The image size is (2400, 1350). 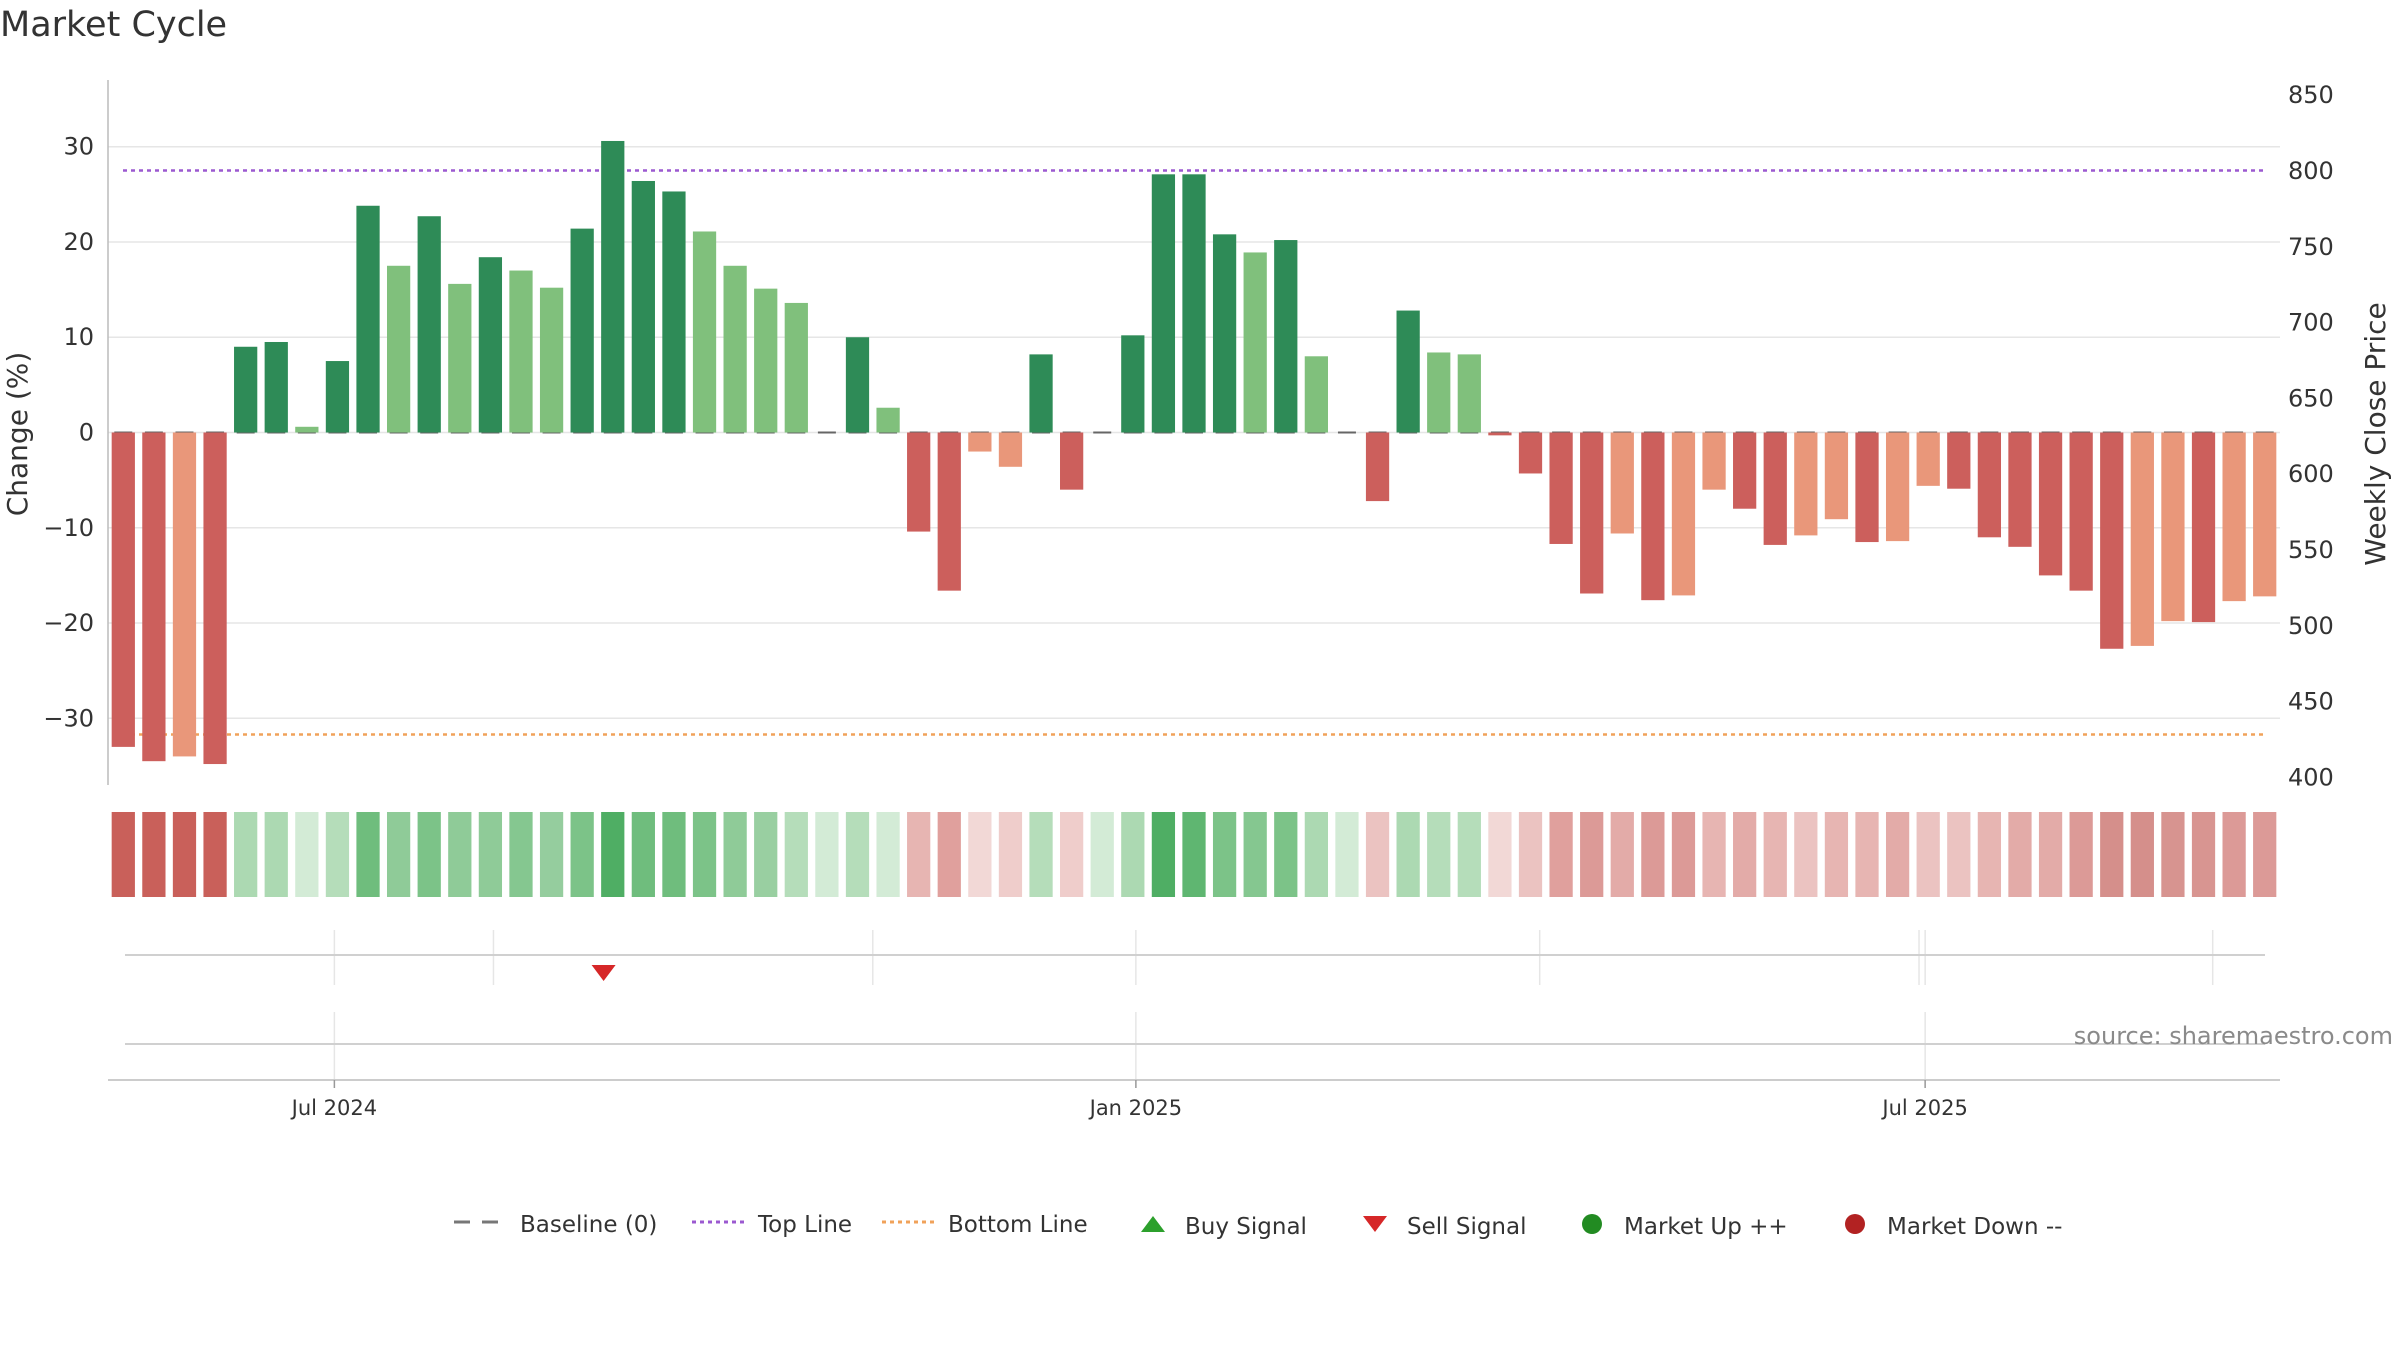 I want to click on legend-triangle-up-icon, so click(x=1153, y=1227).